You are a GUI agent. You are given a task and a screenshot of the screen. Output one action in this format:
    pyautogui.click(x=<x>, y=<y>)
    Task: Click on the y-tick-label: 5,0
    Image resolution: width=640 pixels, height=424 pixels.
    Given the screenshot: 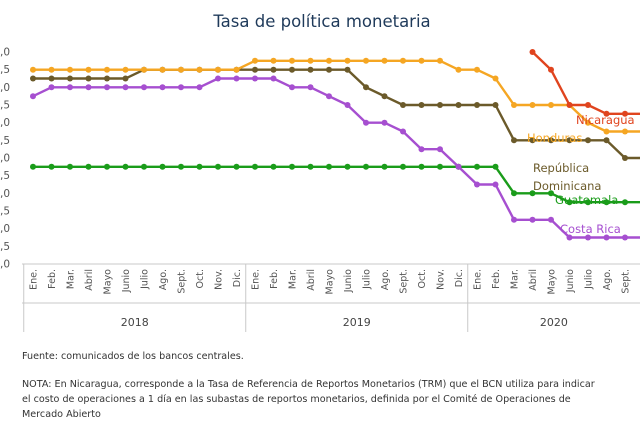 What is the action you would take?
    pyautogui.click(x=5, y=88)
    